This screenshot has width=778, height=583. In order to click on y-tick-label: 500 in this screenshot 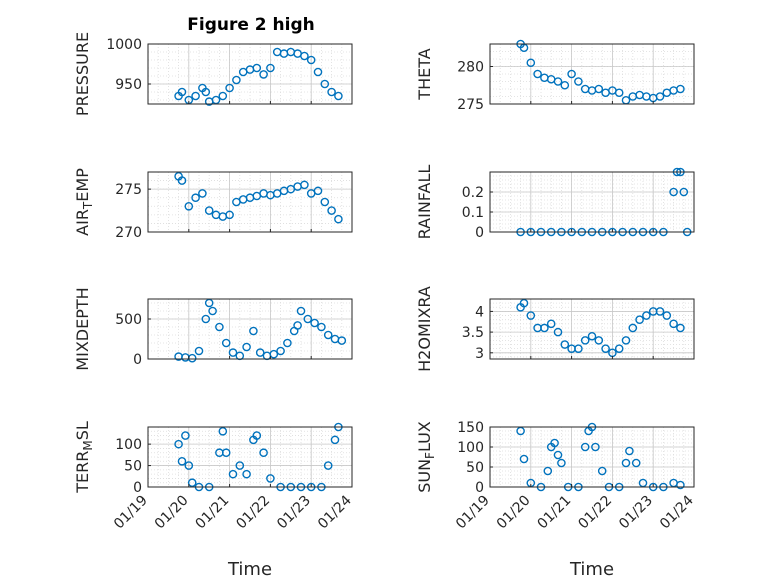, I will do `click(128, 320)`.